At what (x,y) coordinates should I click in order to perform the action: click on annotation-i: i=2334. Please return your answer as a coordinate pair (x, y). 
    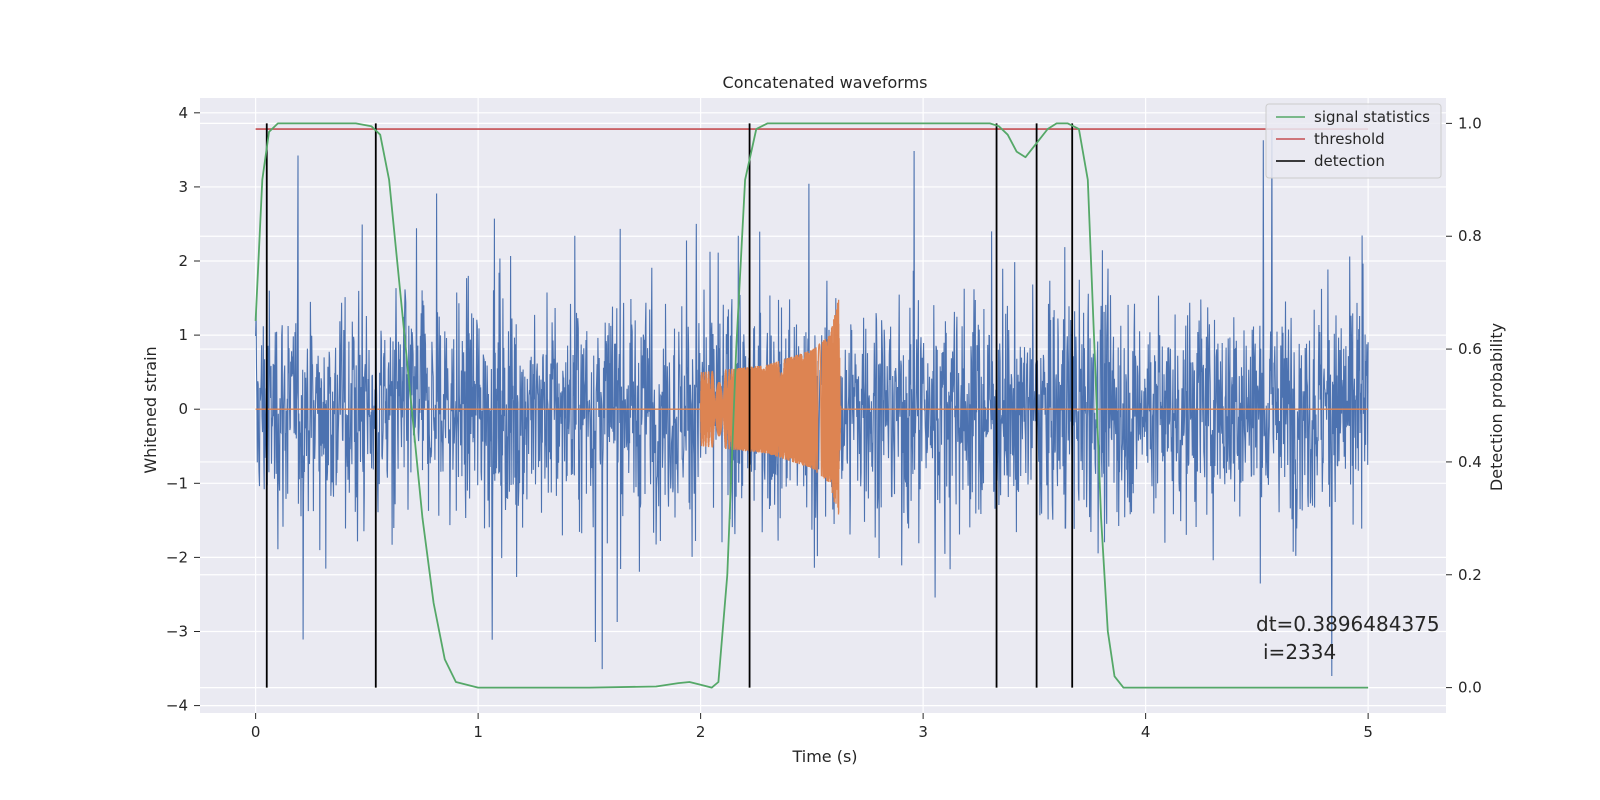
    Looking at the image, I should click on (1299, 652).